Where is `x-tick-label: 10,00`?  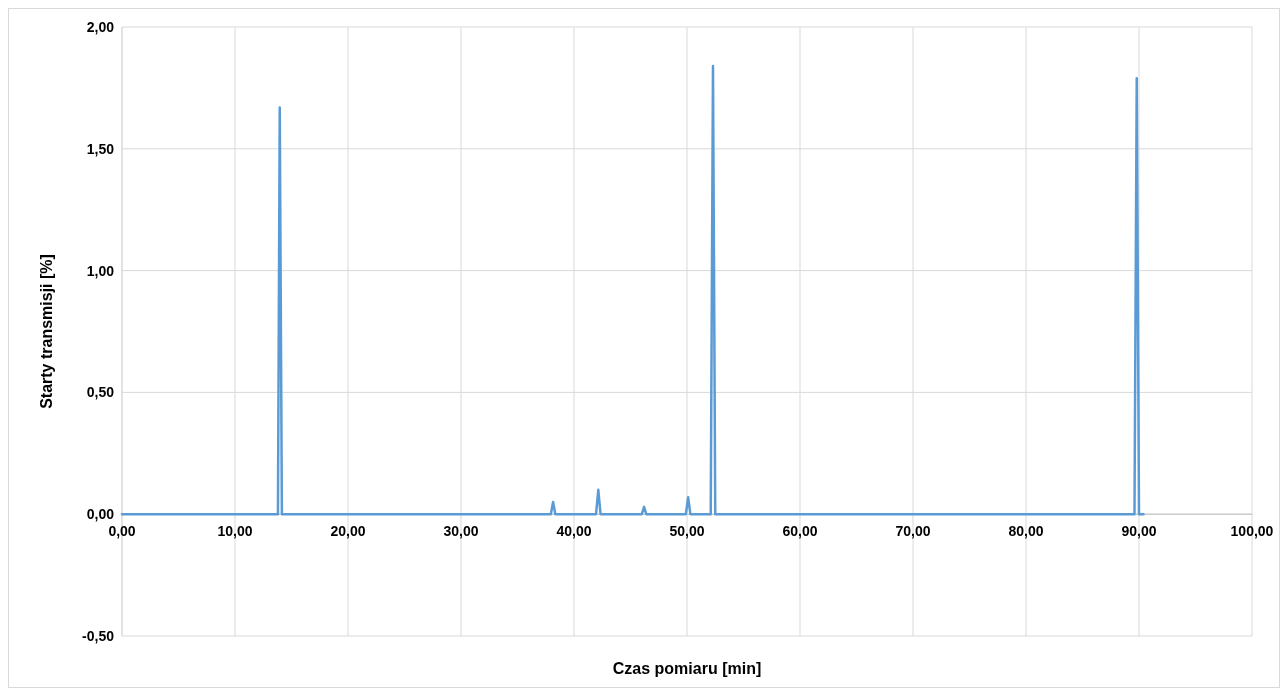
x-tick-label: 10,00 is located at coordinates (235, 531).